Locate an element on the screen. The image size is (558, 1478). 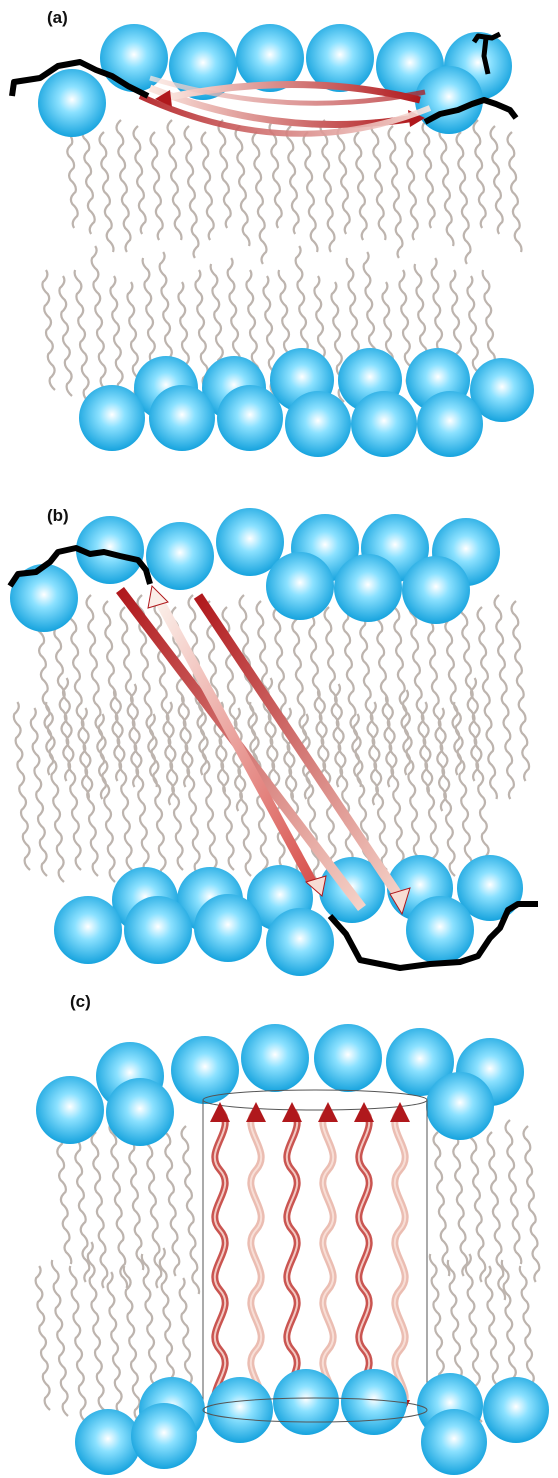
panel-label-a: (a) is located at coordinates (57, 17).